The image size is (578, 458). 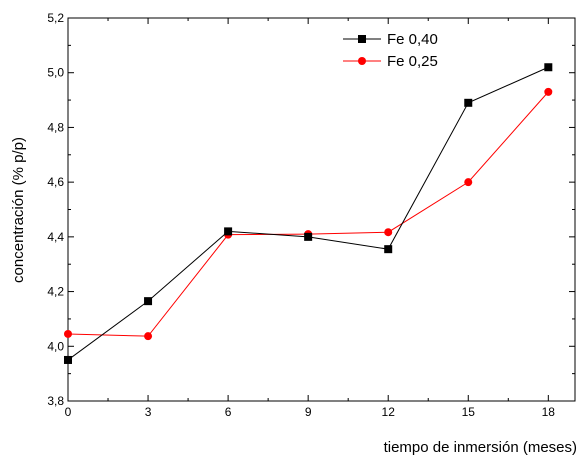 What do you see at coordinates (55, 18) in the screenshot?
I see `y-tick-label: 5,2` at bounding box center [55, 18].